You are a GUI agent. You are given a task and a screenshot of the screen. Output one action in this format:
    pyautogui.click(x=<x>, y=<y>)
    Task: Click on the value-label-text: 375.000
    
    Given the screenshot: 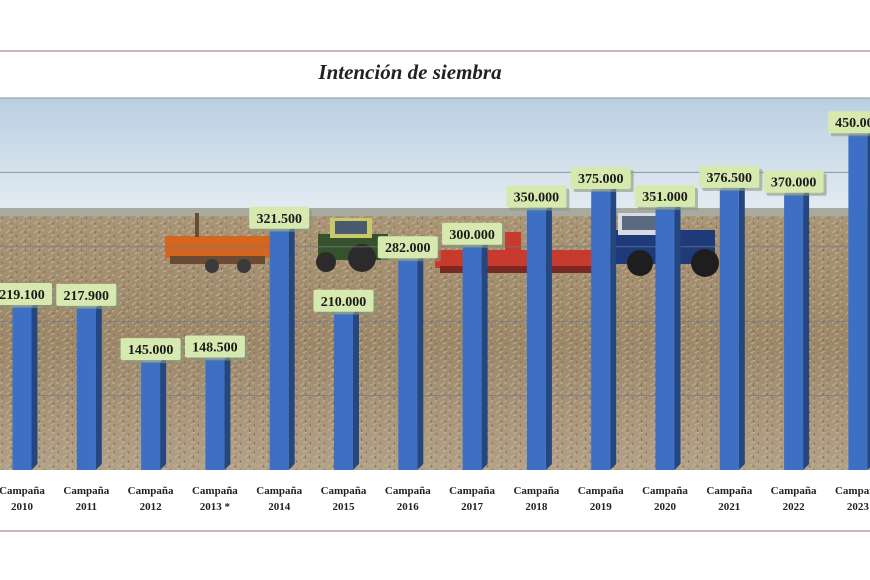 What is the action you would take?
    pyautogui.click(x=601, y=179)
    